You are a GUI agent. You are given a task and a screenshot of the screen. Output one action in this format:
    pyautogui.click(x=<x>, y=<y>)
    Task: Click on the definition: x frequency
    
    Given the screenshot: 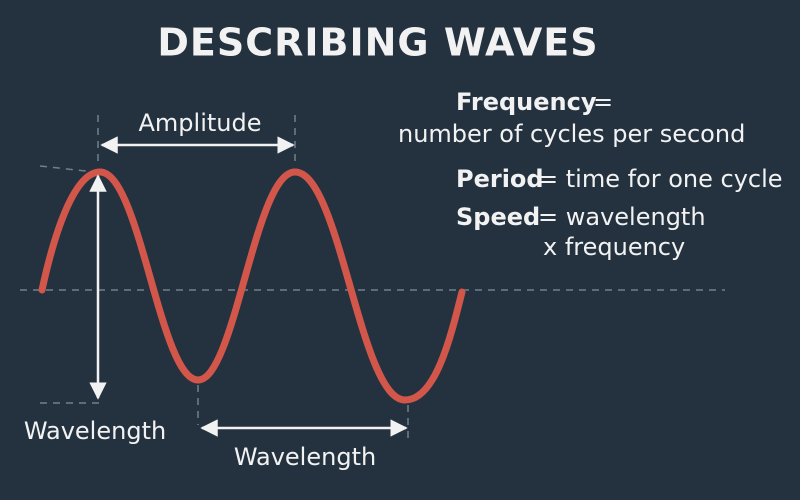 What is the action you would take?
    pyautogui.click(x=614, y=247)
    